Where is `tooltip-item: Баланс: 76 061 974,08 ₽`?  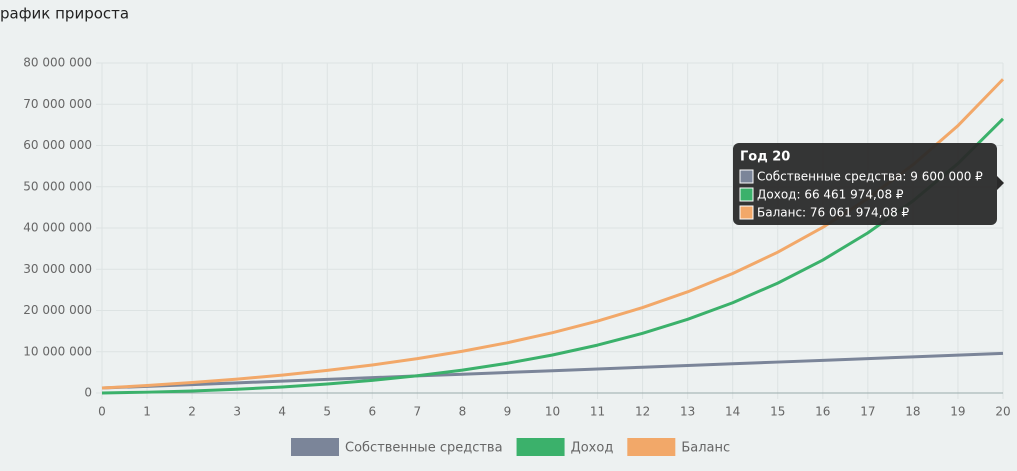 tooltip-item: Баланс: 76 061 974,08 ₽ is located at coordinates (833, 213).